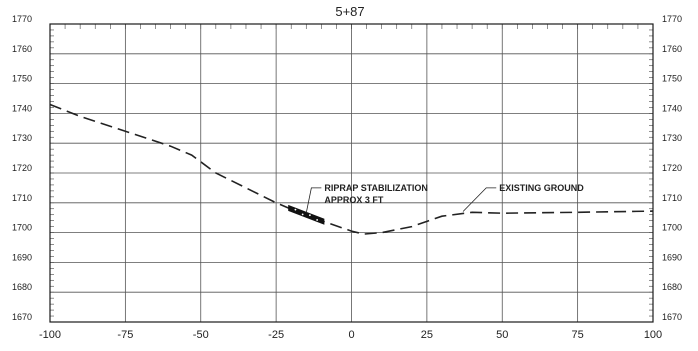 The image size is (698, 351). Describe the element at coordinates (125, 335) in the screenshot. I see `x-tick-label: -75` at that location.